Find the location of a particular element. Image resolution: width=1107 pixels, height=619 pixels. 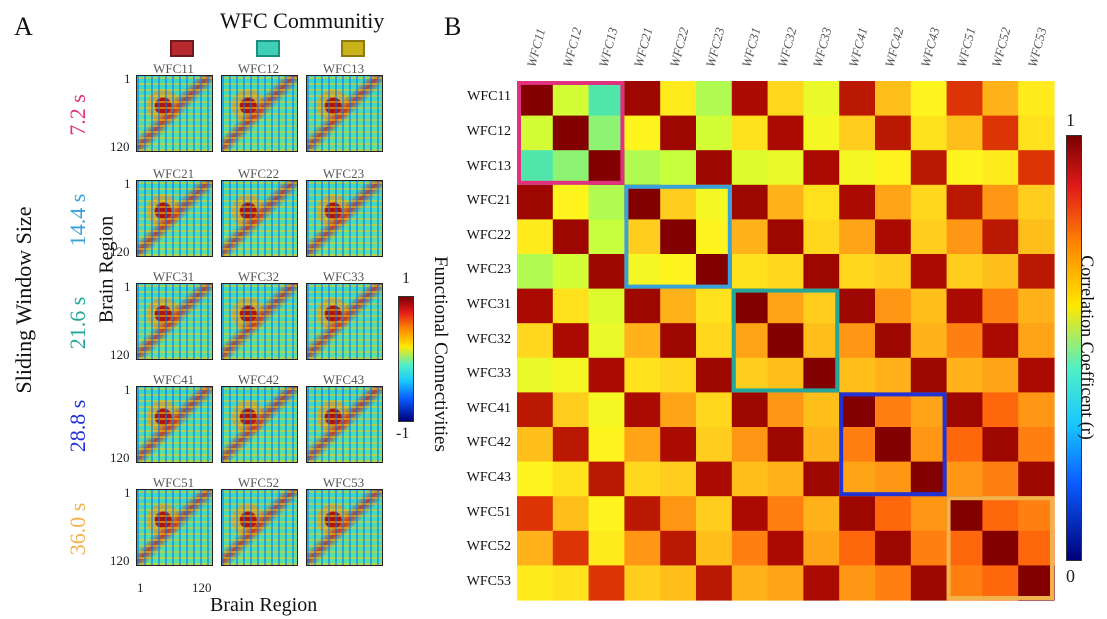

corr-colorbar-min: 0 is located at coordinates (1070, 576).